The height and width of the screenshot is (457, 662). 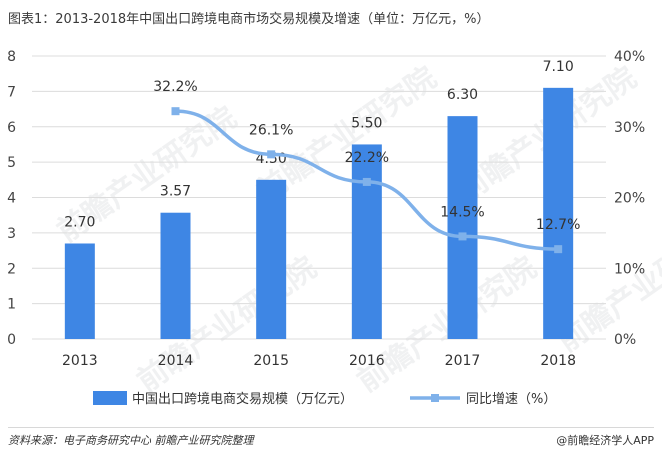 I want to click on growth-value-label: 22.2%, so click(x=367, y=158).